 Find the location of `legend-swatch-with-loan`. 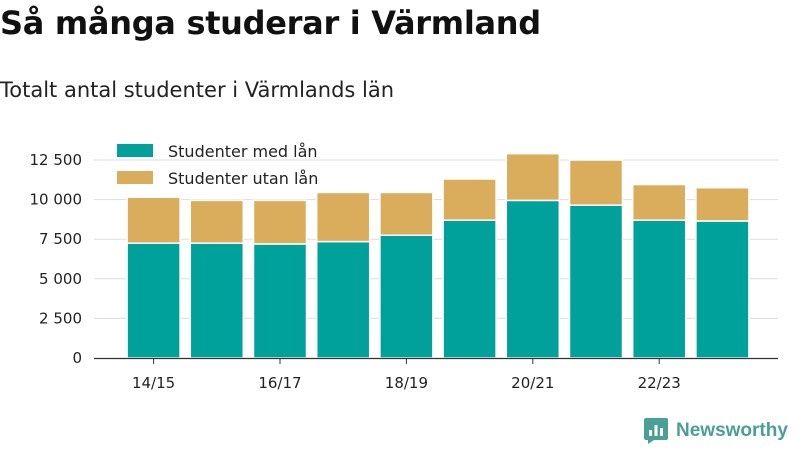

legend-swatch-with-loan is located at coordinates (135, 150).